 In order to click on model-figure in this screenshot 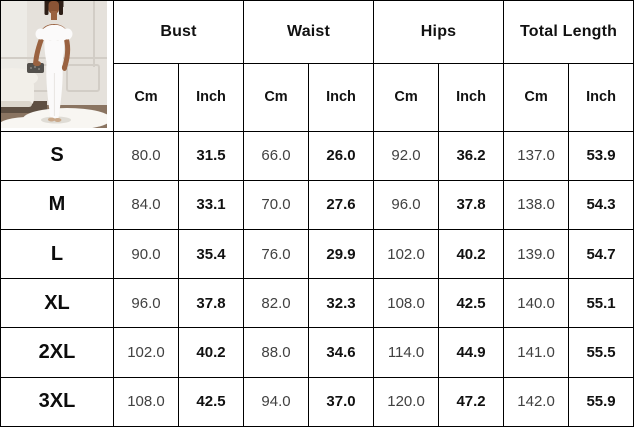, I will do `click(50, 61)`.